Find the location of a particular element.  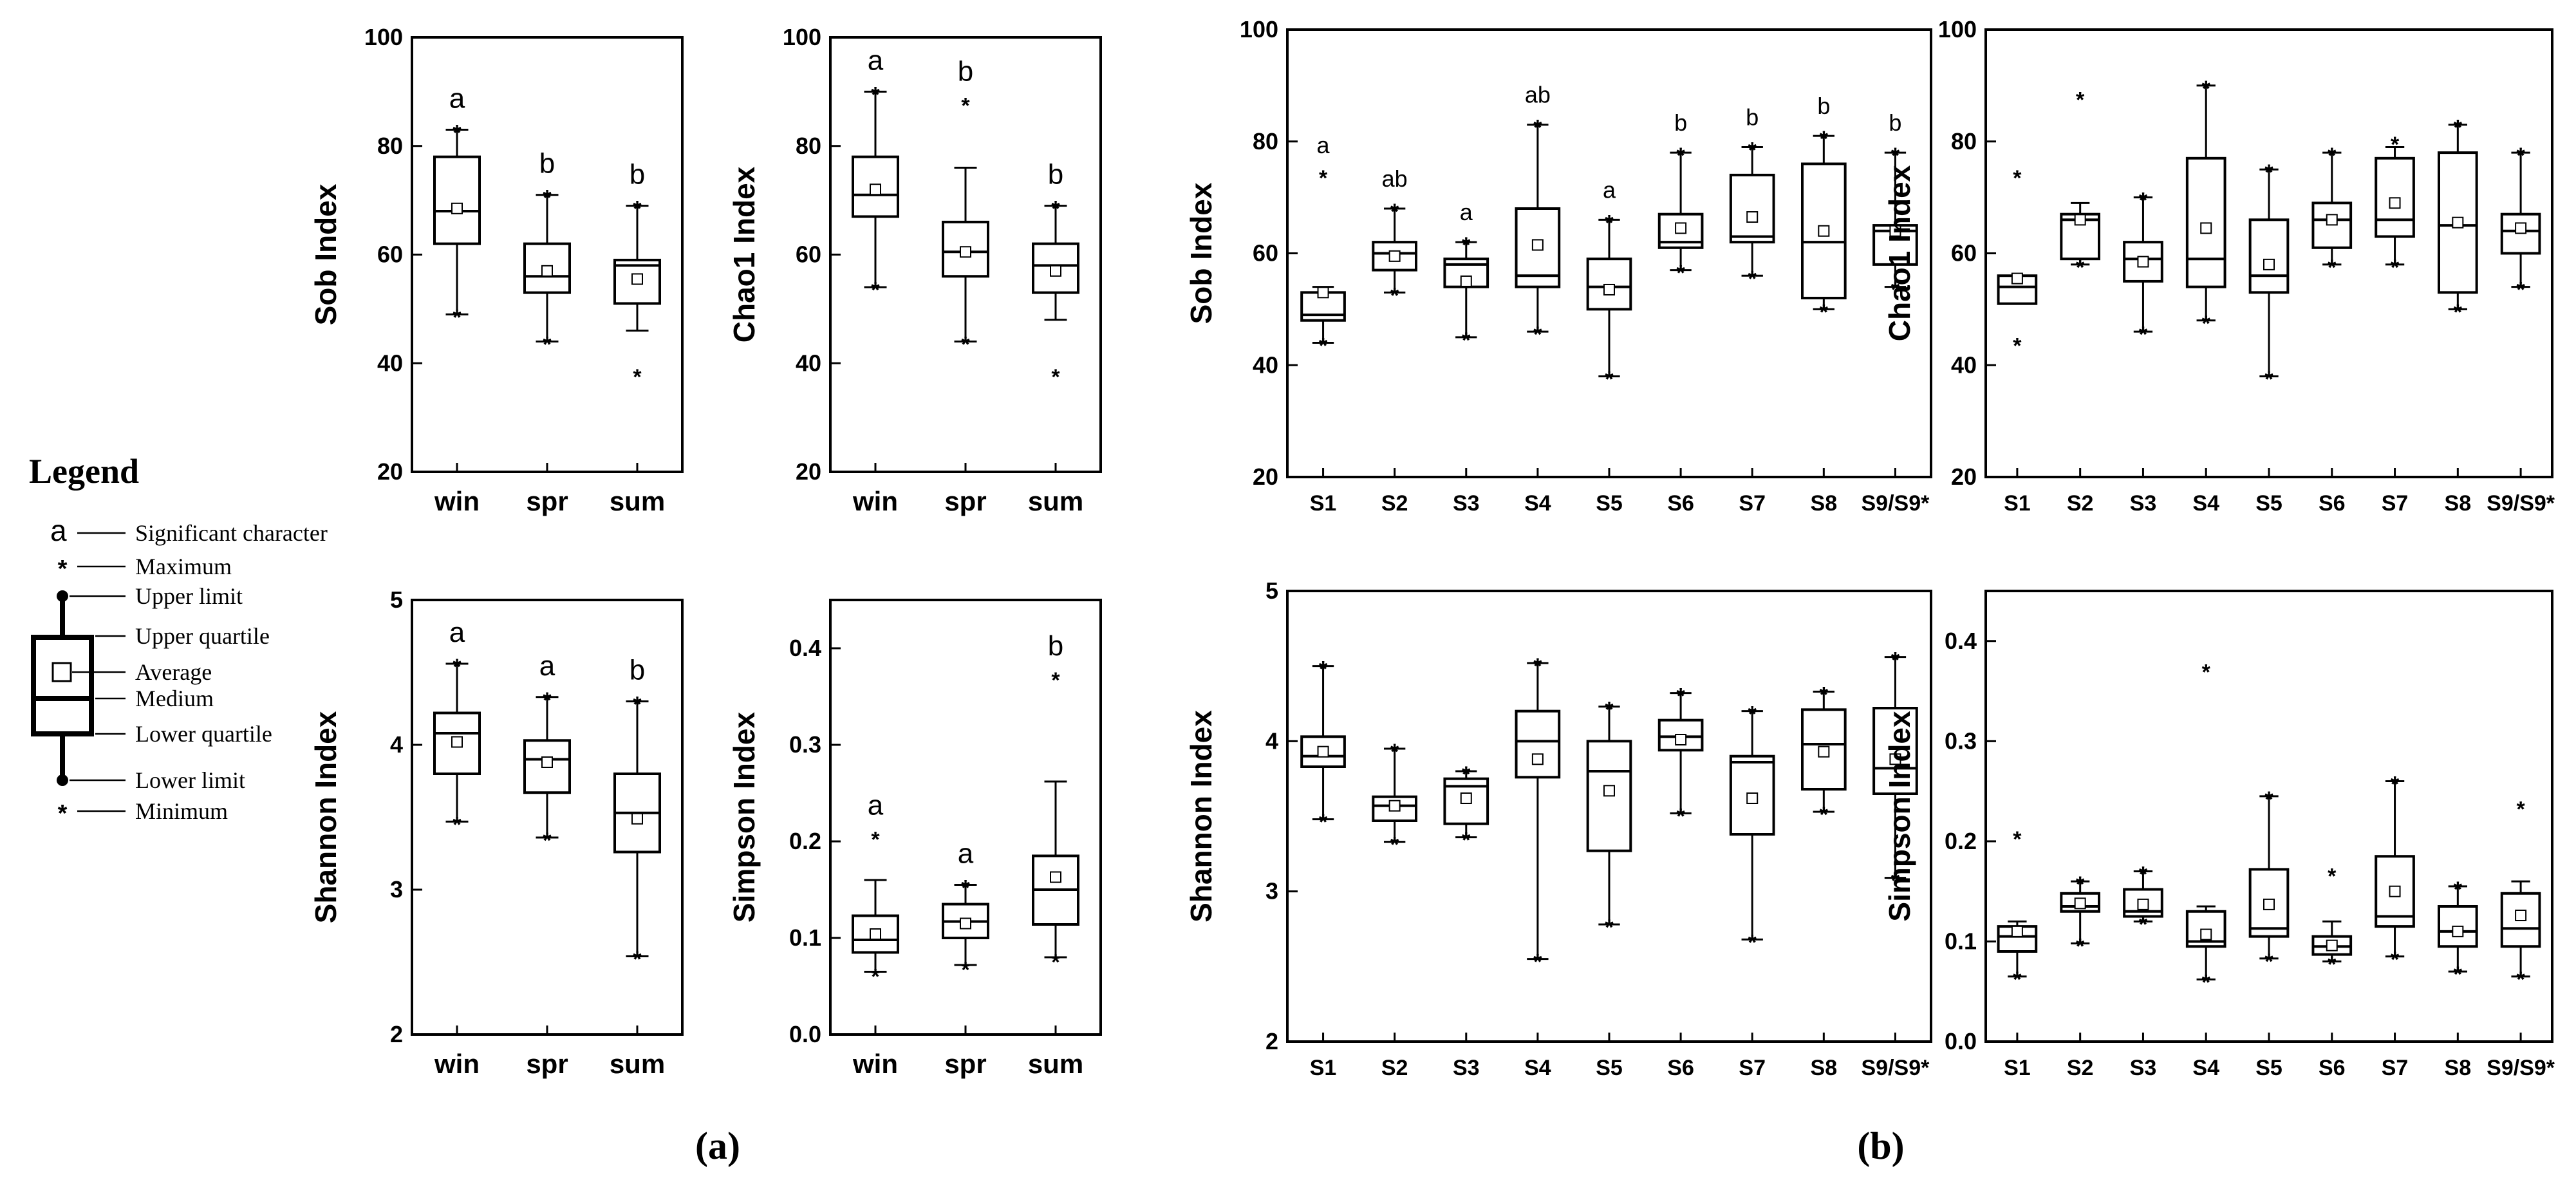

box-S6: ** is located at coordinates (2332, 212).